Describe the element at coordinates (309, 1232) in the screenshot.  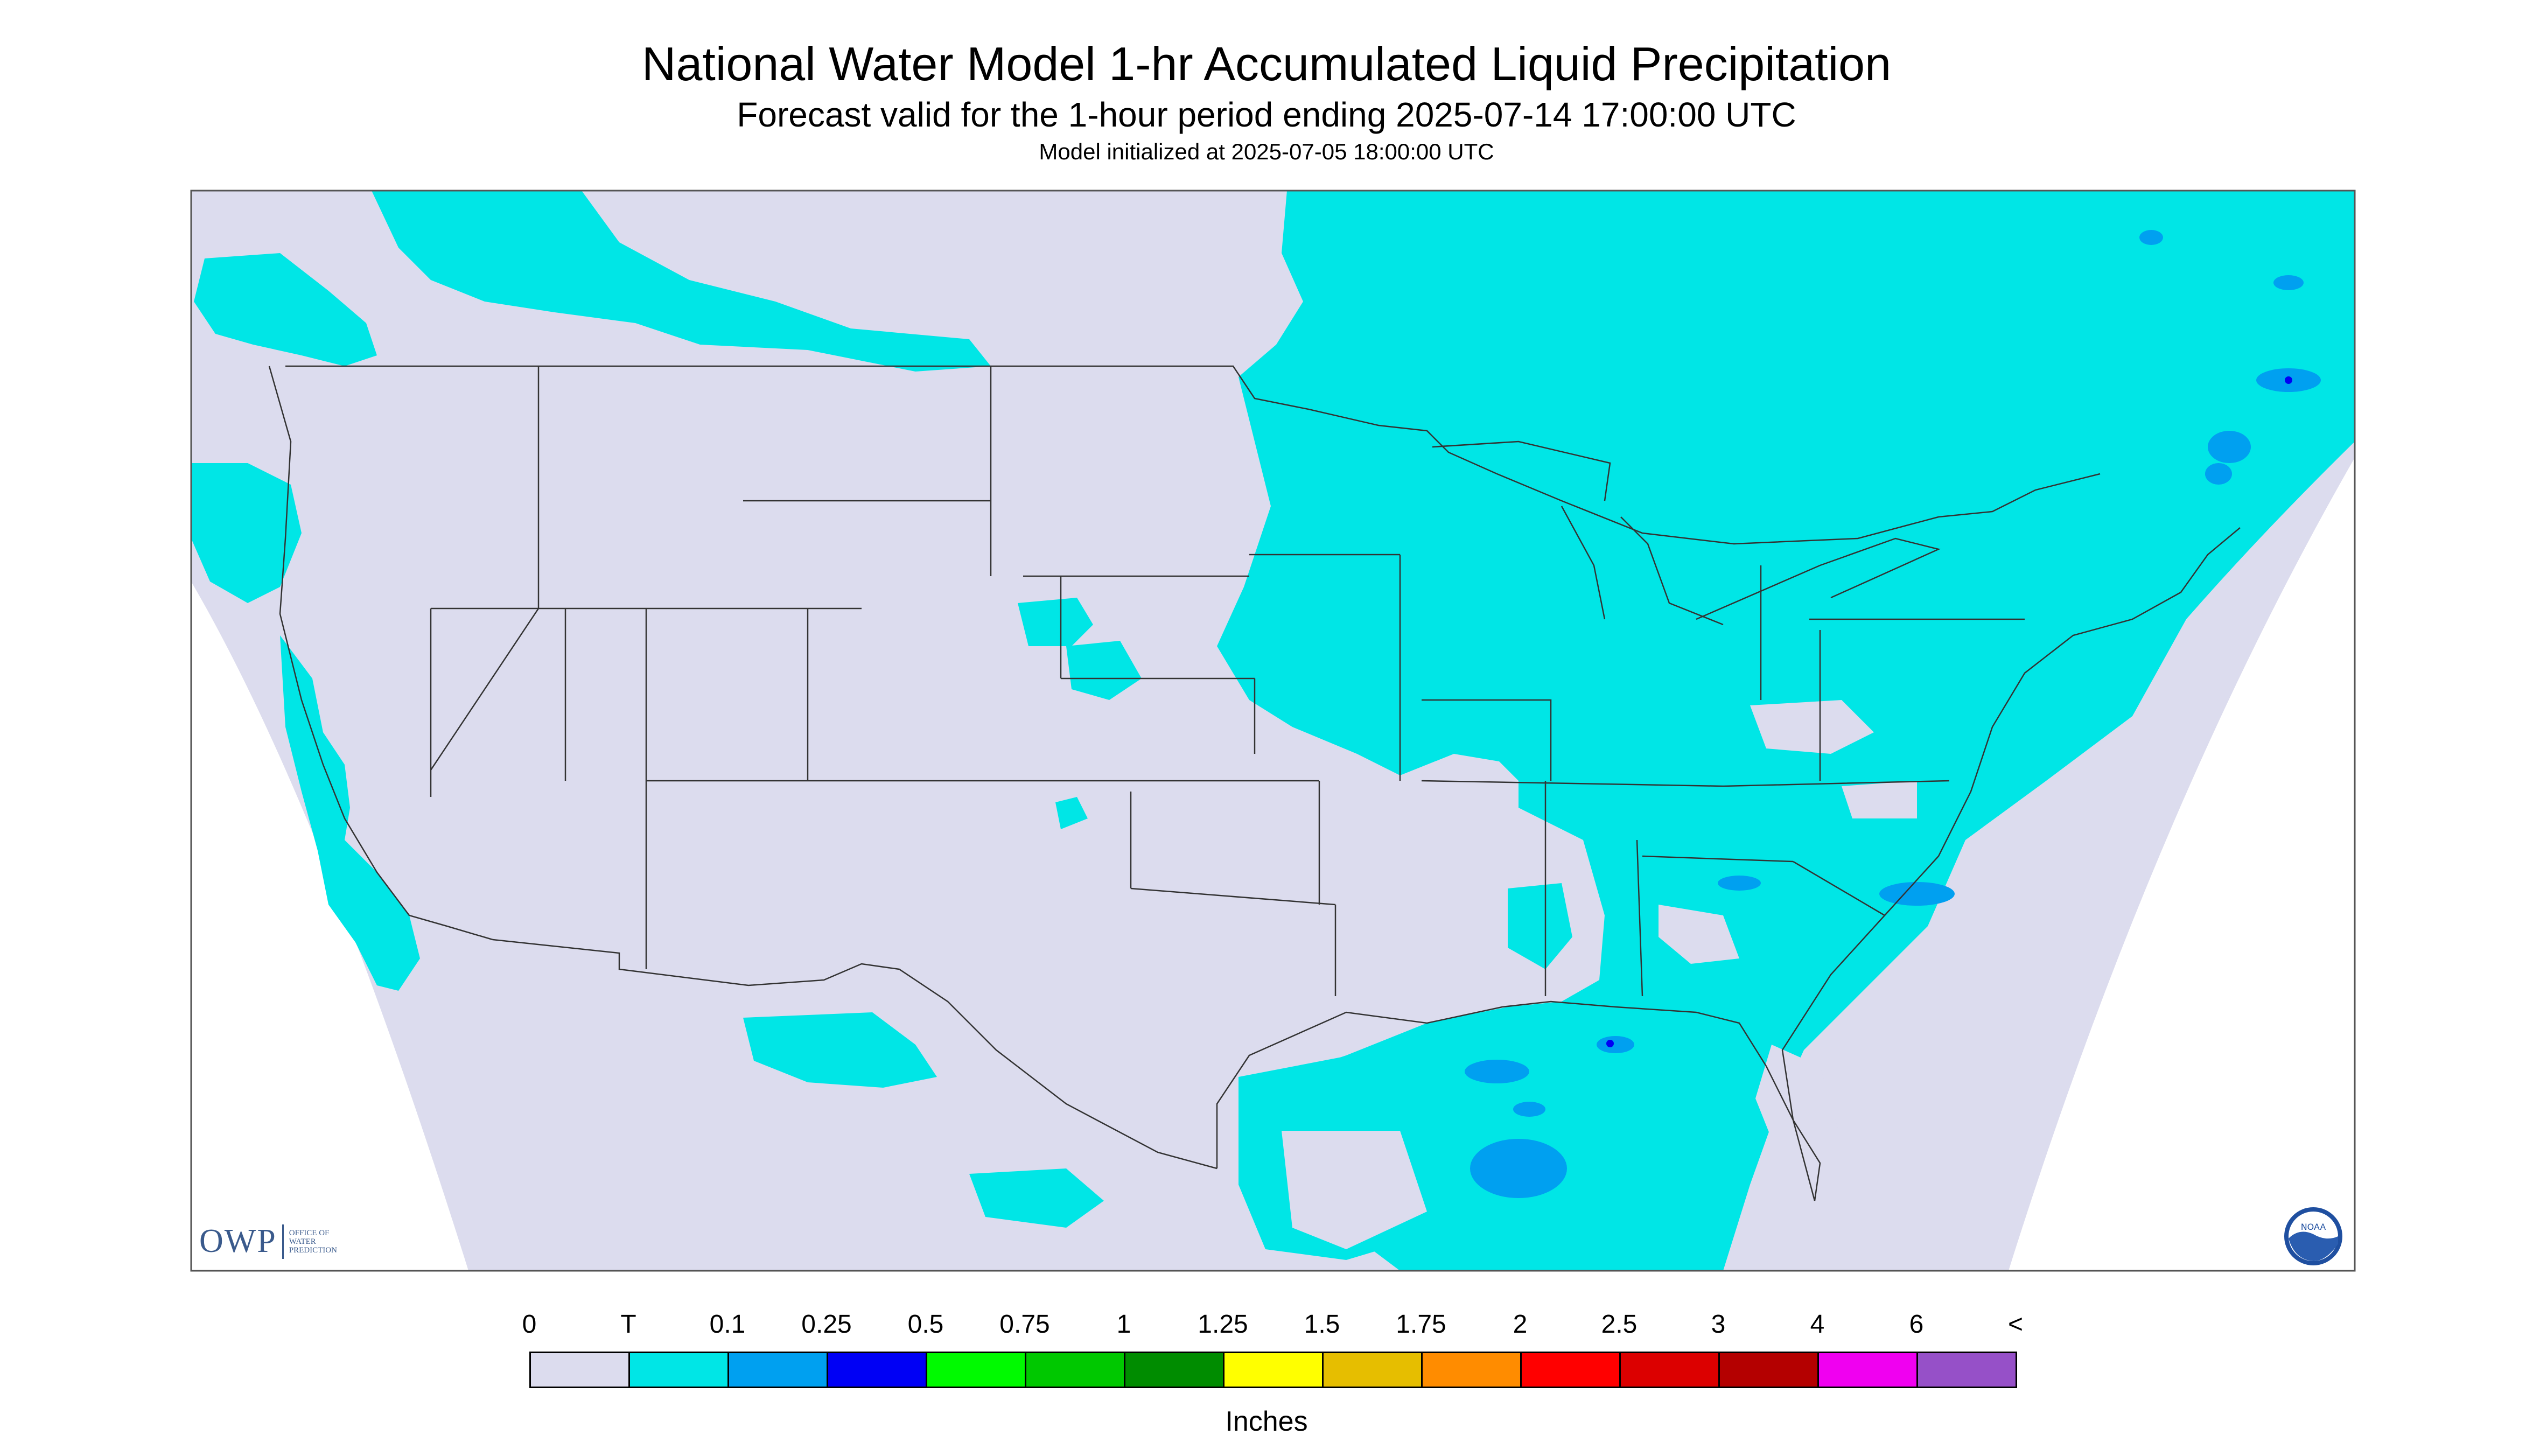
I see `owp-sub-line-1: OFFICE OF` at that location.